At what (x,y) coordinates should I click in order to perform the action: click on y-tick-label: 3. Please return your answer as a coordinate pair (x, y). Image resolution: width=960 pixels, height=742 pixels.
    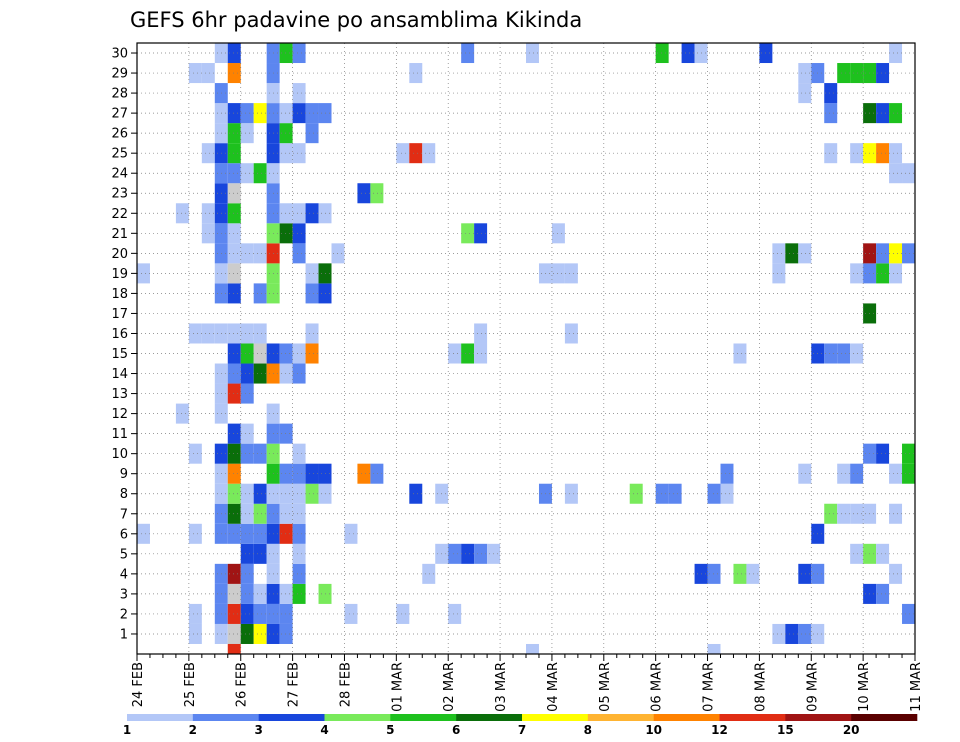
    Looking at the image, I should click on (124, 594).